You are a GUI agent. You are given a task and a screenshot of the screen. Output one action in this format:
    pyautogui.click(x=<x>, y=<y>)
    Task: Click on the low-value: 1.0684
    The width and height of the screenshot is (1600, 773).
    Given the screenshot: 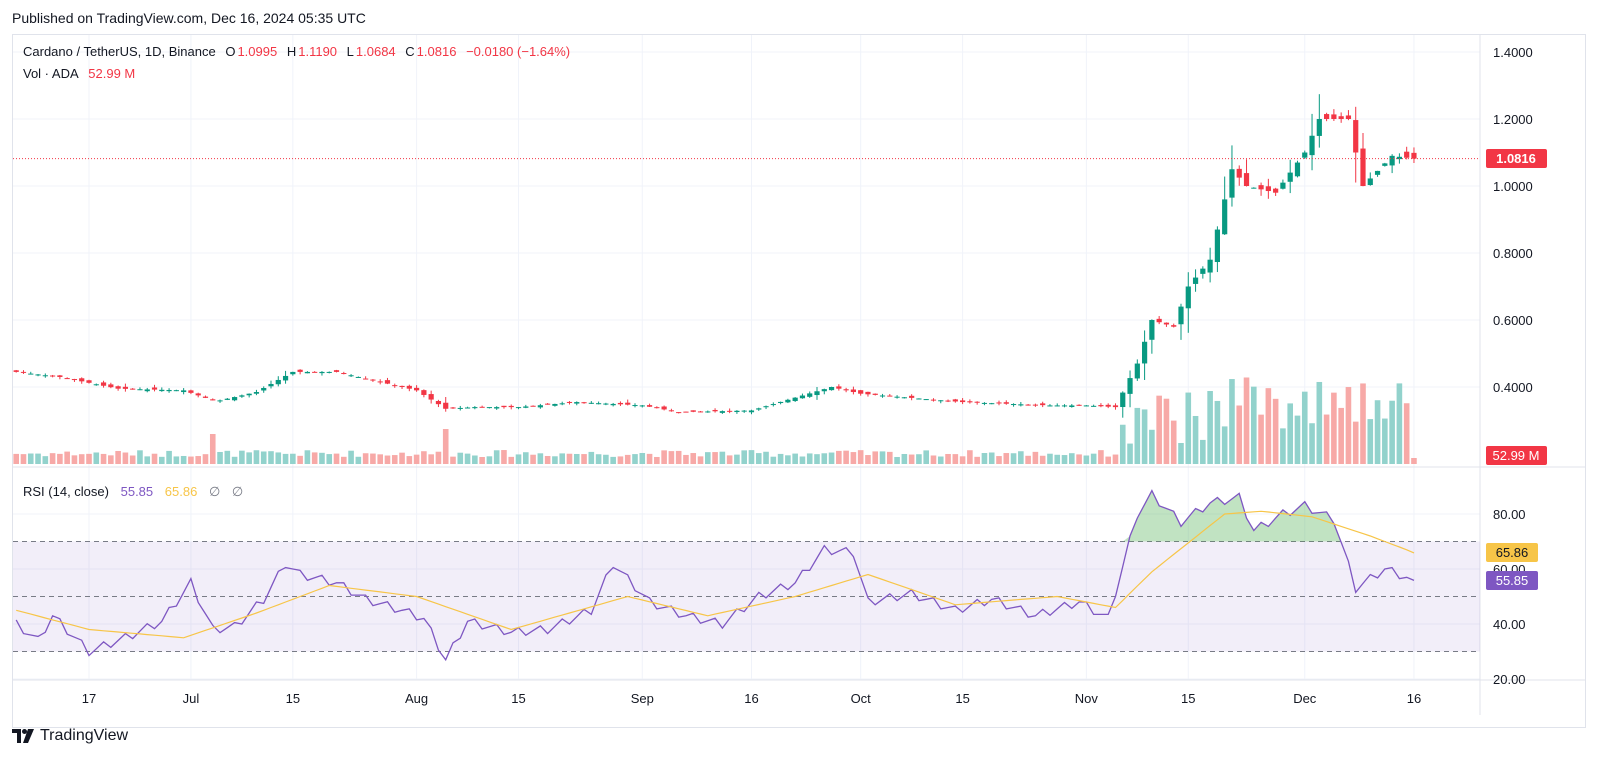 What is the action you would take?
    pyautogui.click(x=375, y=51)
    